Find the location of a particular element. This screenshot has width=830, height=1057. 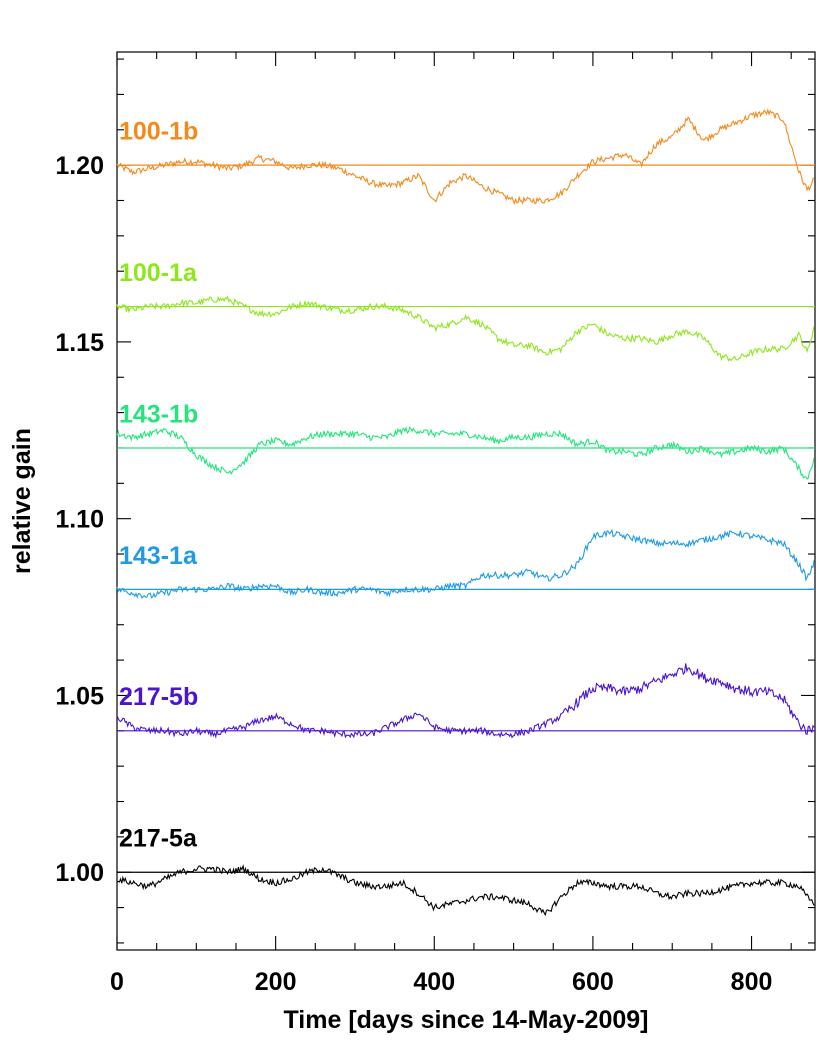

y-axis-label: relative gain is located at coordinates (22, 501).